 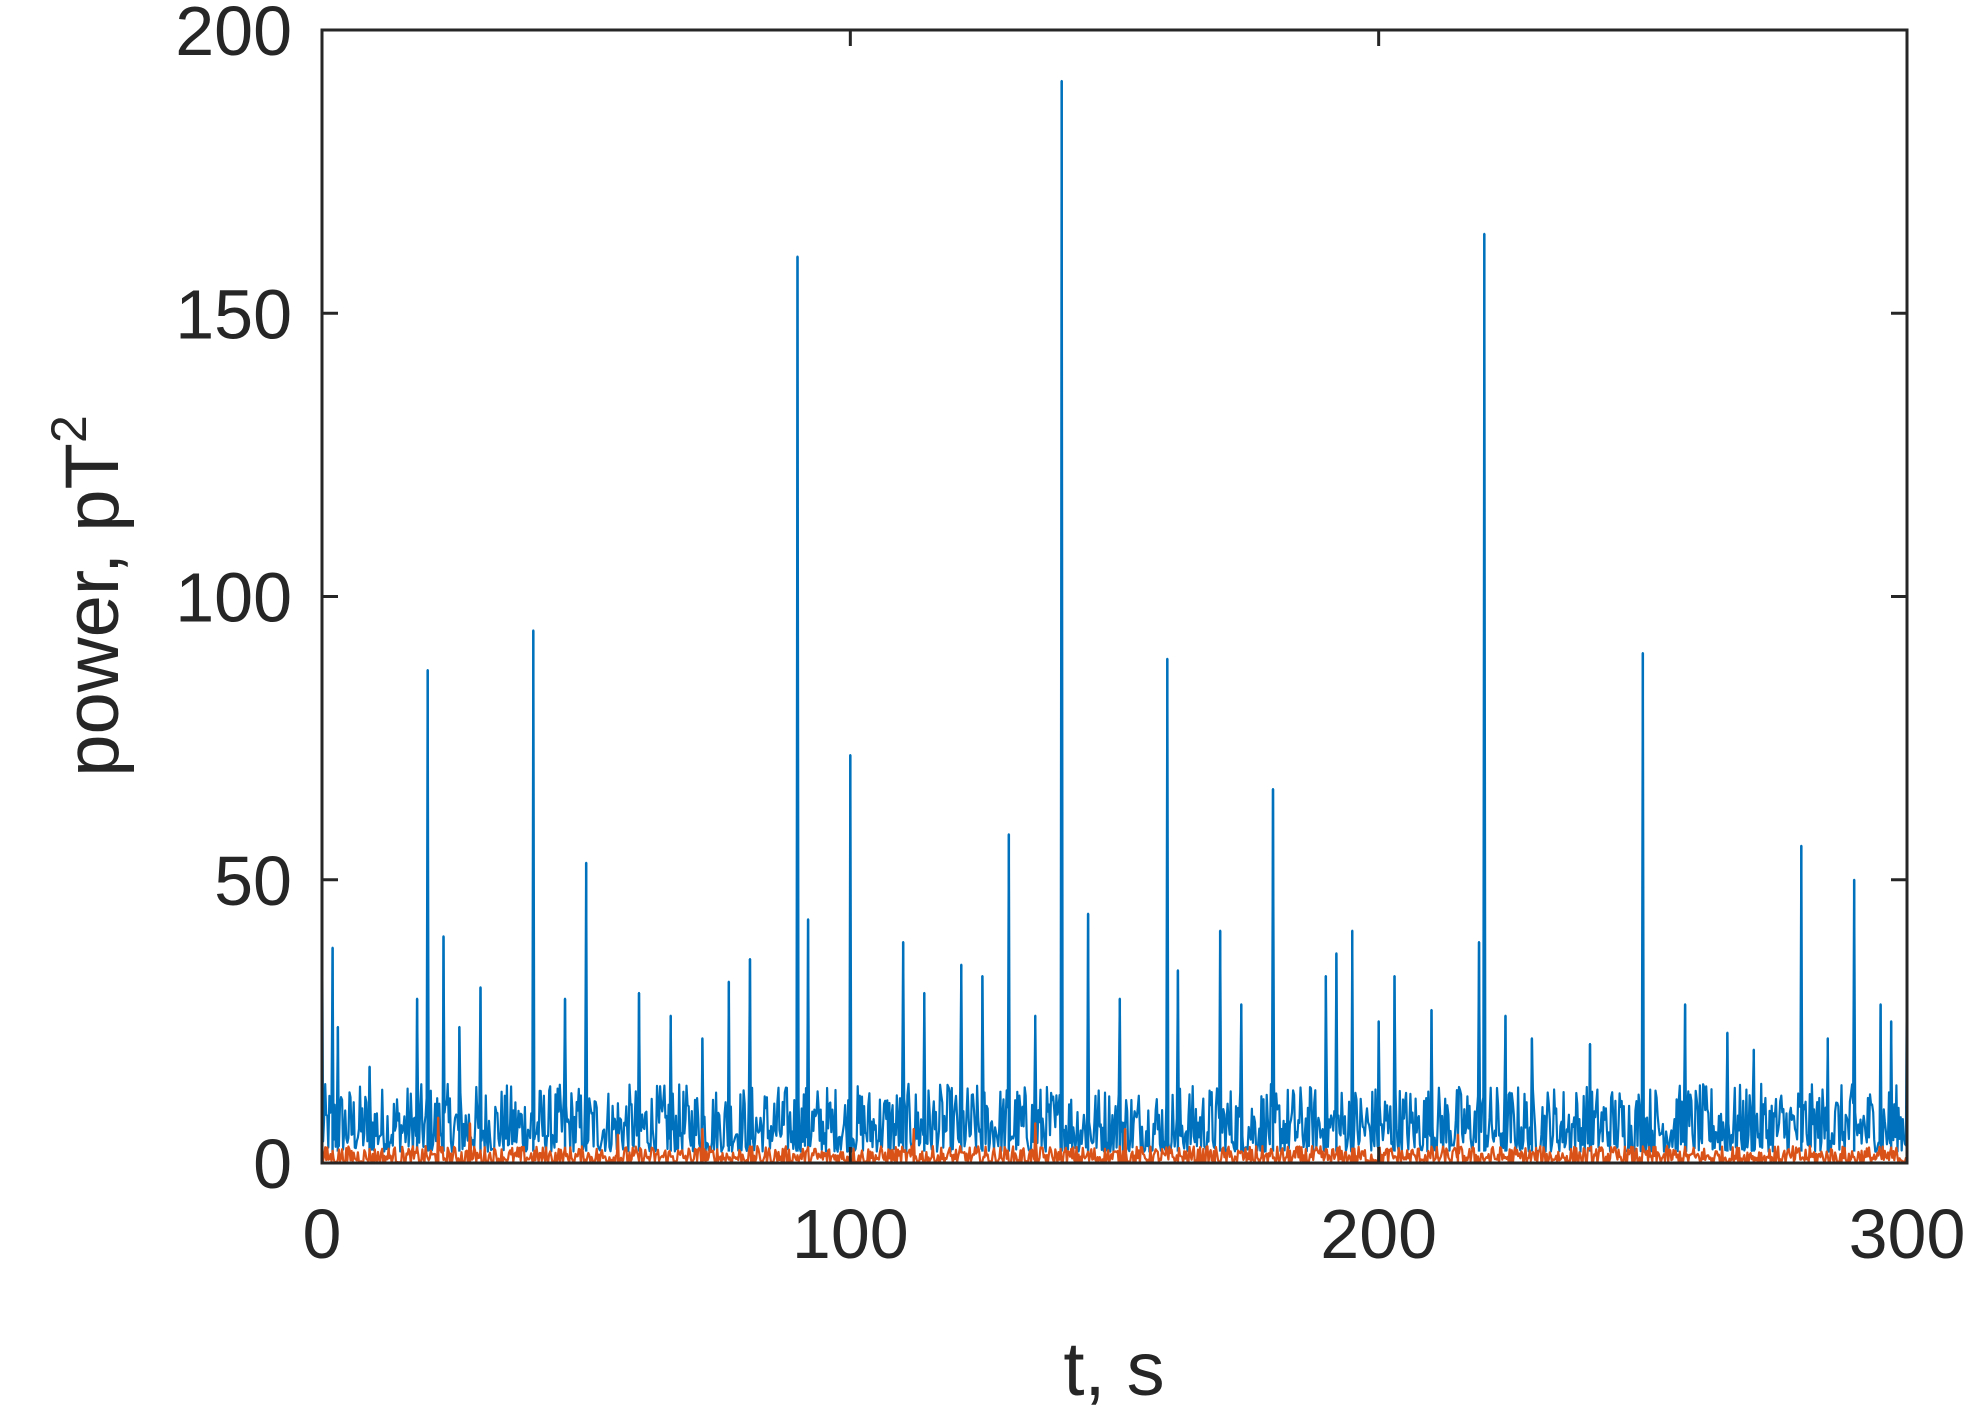 What do you see at coordinates (850, 1234) in the screenshot?
I see `x-tick-label-1: 100` at bounding box center [850, 1234].